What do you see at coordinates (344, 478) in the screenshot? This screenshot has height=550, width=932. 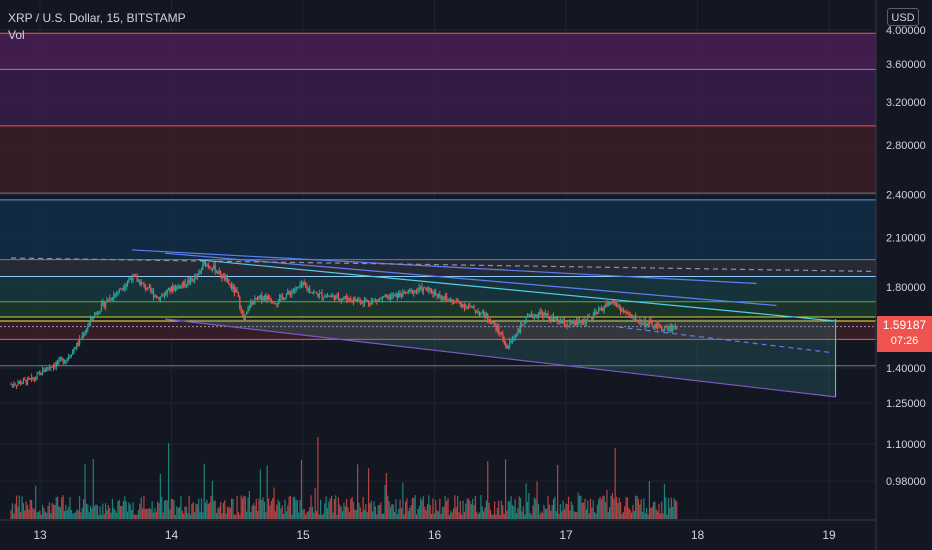 I see `volume-bars` at bounding box center [344, 478].